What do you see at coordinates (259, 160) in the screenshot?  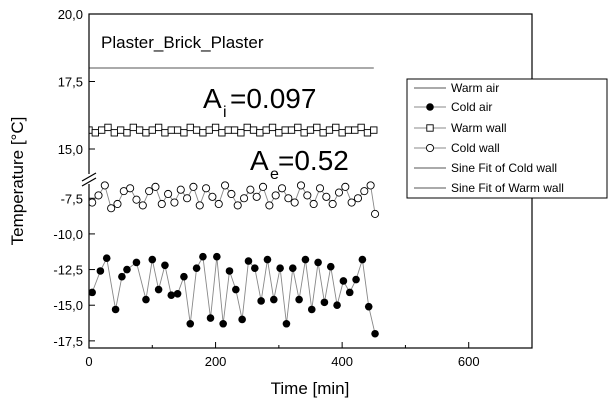 I see `annotation-ae-main: A` at bounding box center [259, 160].